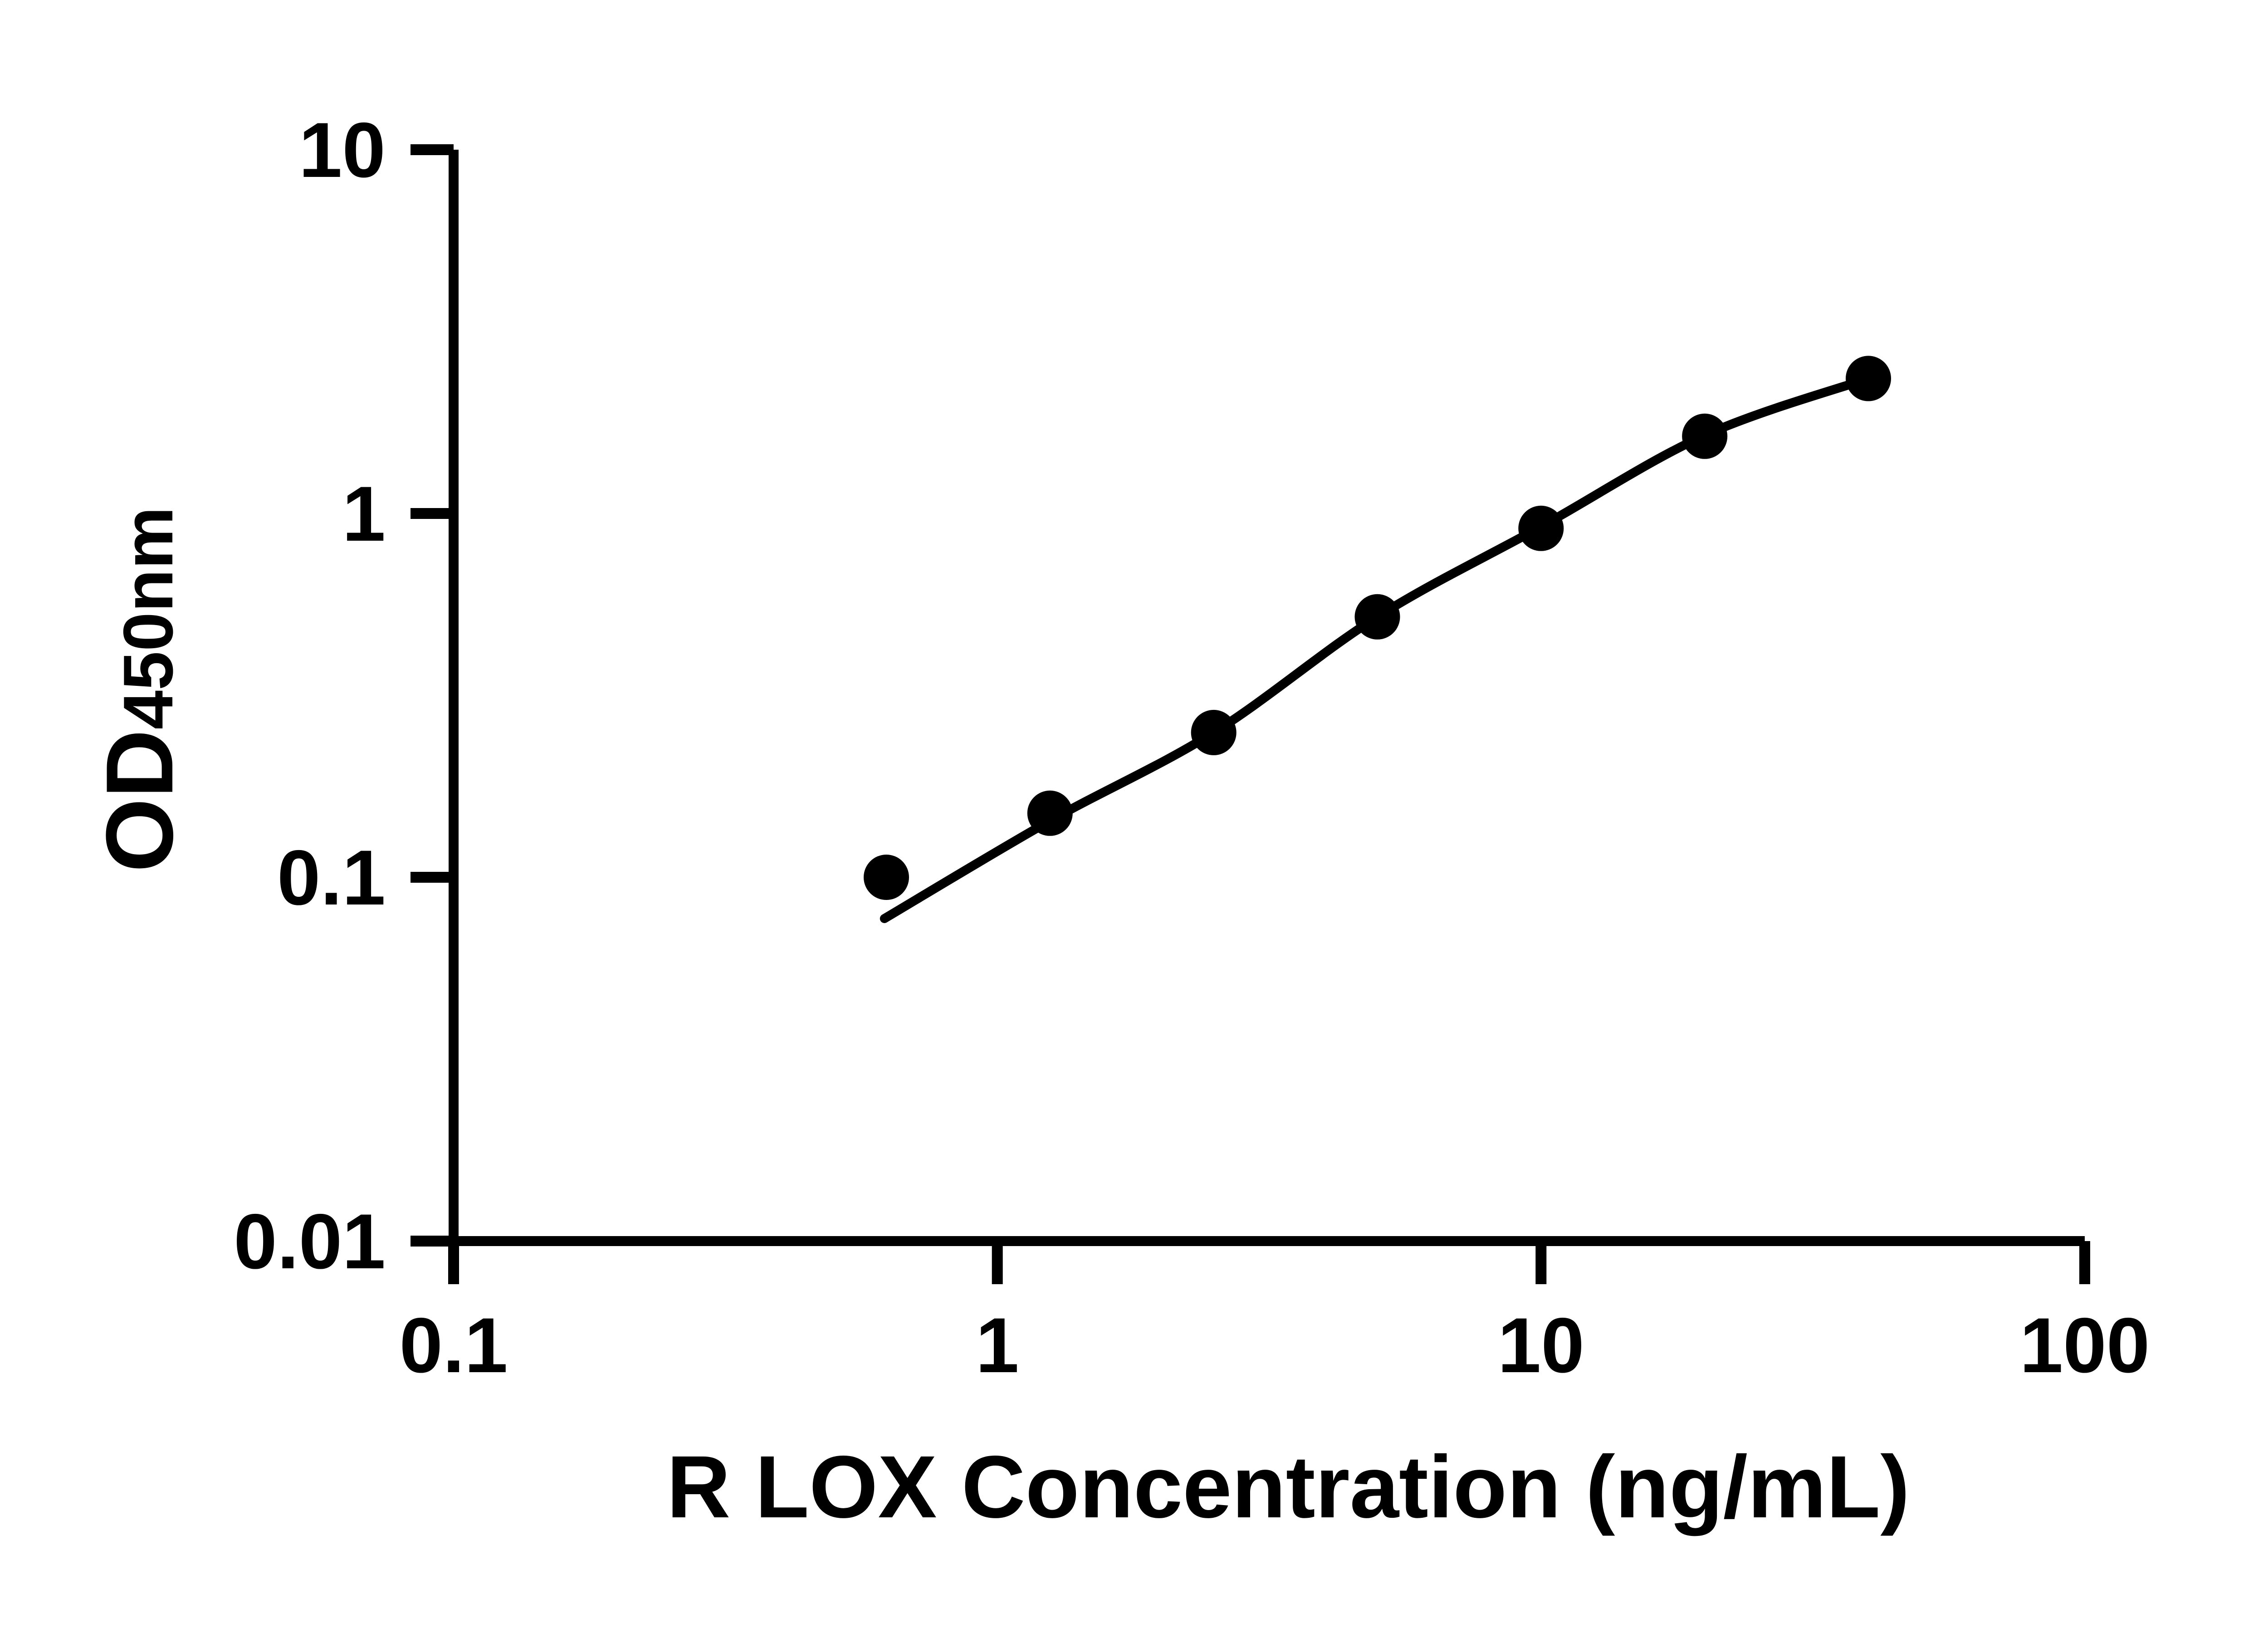  Describe the element at coordinates (2085, 1345) in the screenshot. I see `x-tick-label: 100` at that location.